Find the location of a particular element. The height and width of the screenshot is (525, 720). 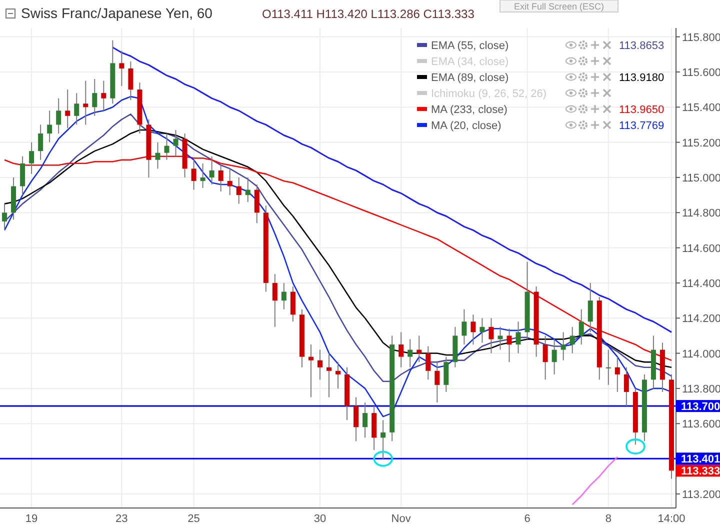

legend-label: EMA (55, close) is located at coordinates (470, 46).